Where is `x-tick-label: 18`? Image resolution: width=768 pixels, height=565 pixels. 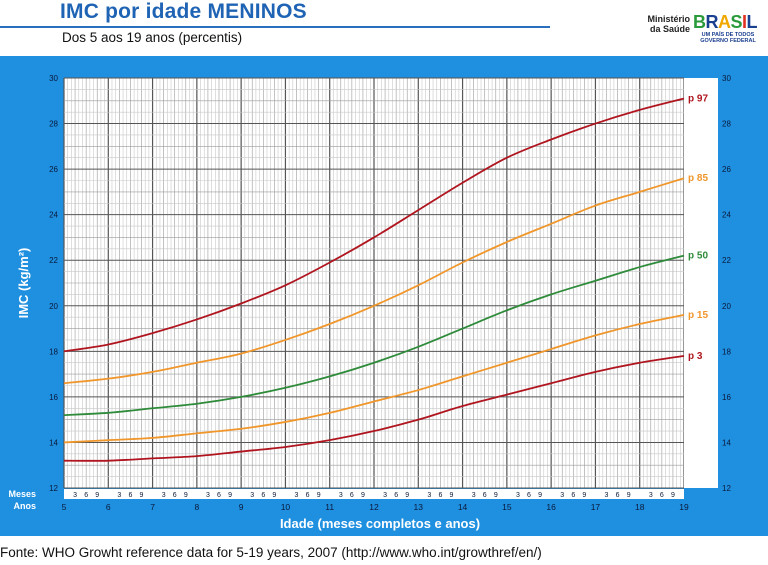
x-tick-label: 18 is located at coordinates (640, 507).